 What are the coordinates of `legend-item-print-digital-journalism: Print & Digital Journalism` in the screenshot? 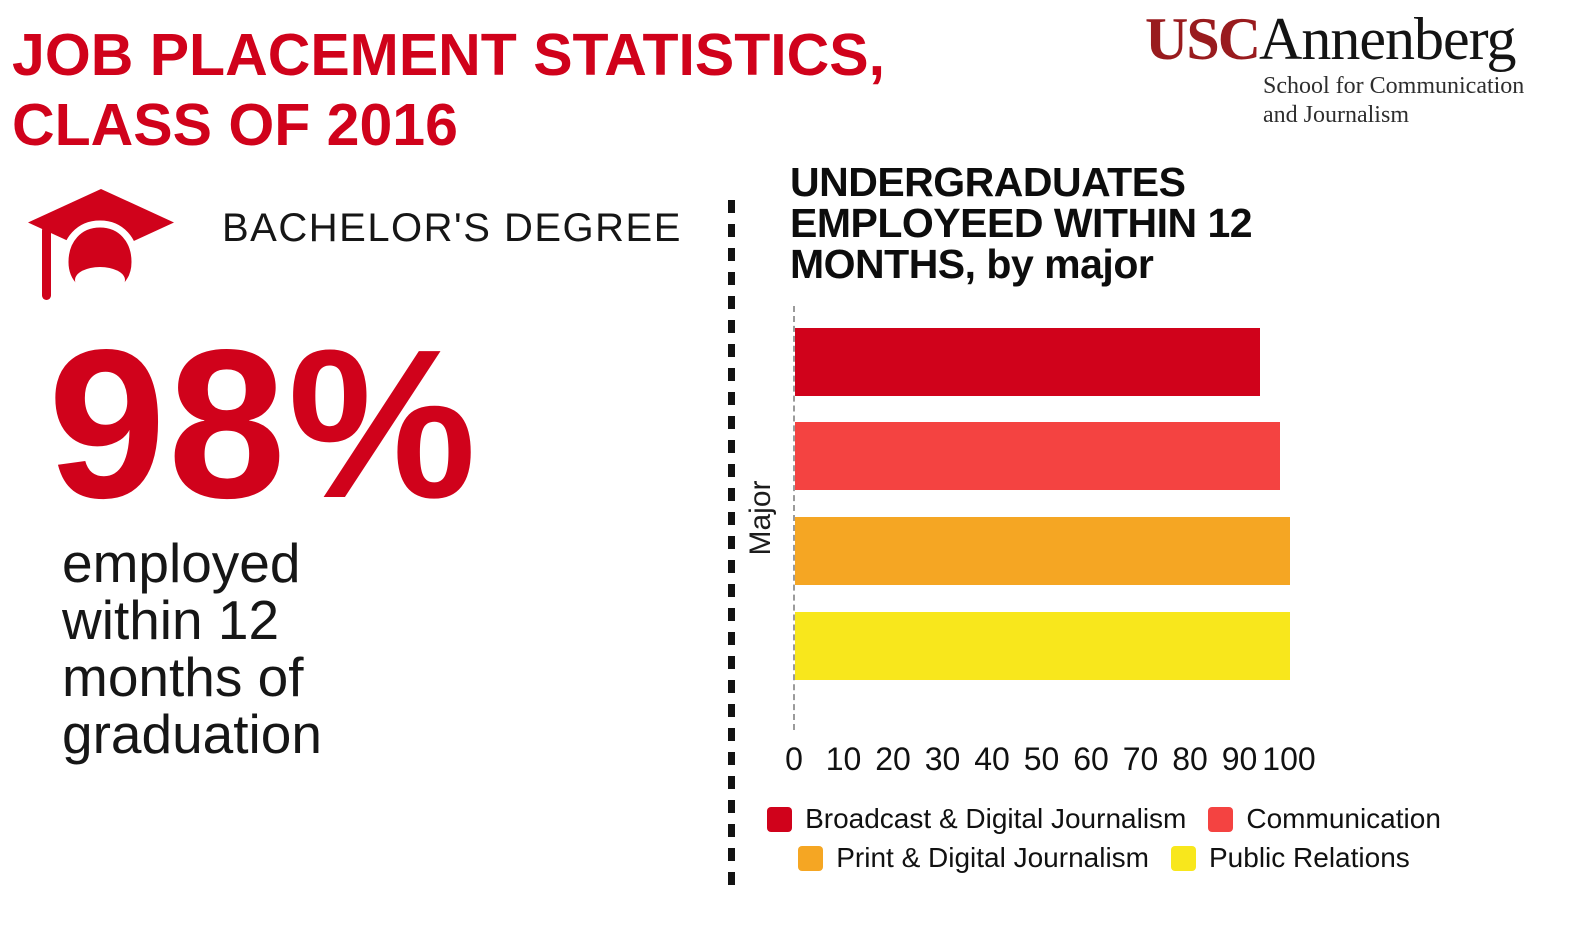 It's located at (973, 858).